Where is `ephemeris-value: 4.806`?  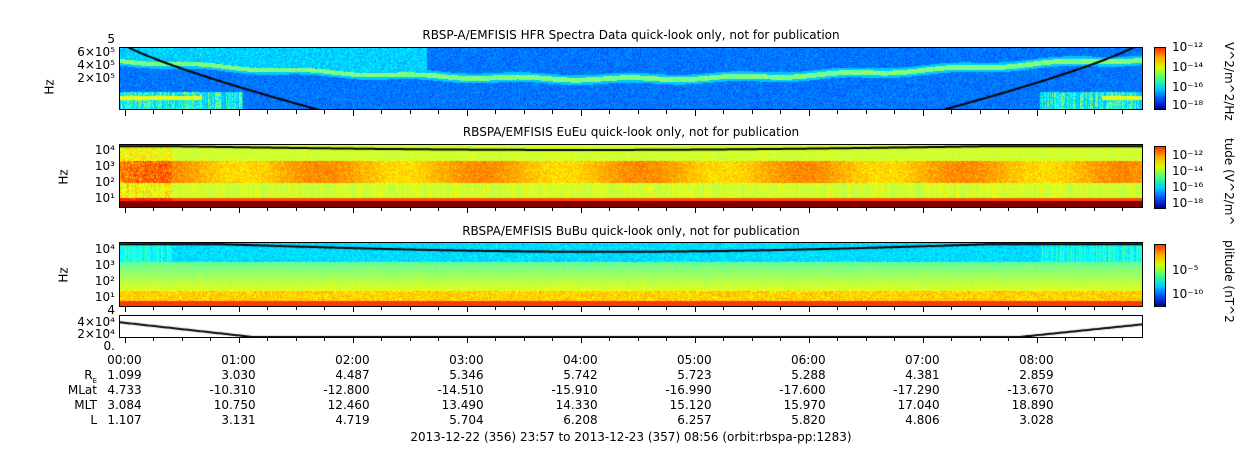 ephemeris-value: 4.806 is located at coordinates (922, 420).